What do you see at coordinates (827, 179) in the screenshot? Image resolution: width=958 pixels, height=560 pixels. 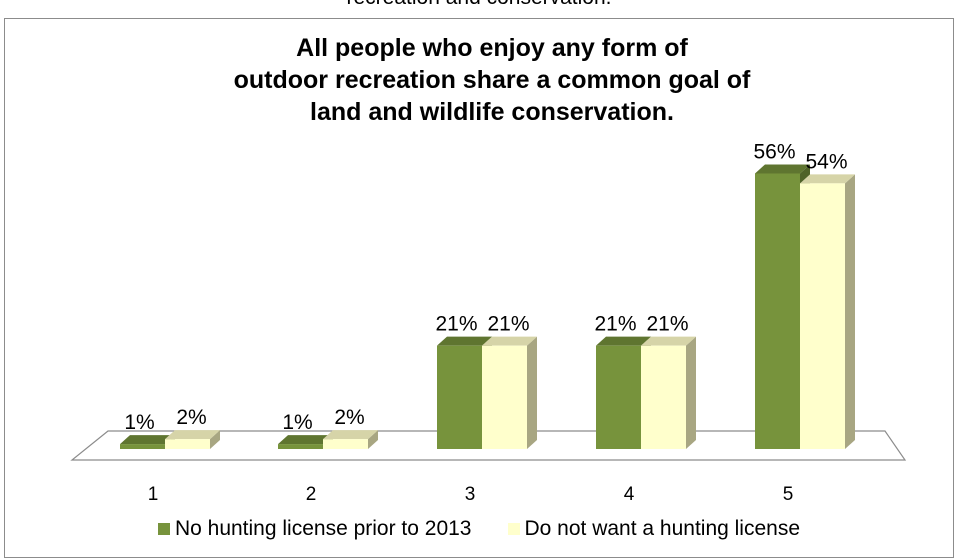 I see `bar-series-2-cat-5-top` at bounding box center [827, 179].